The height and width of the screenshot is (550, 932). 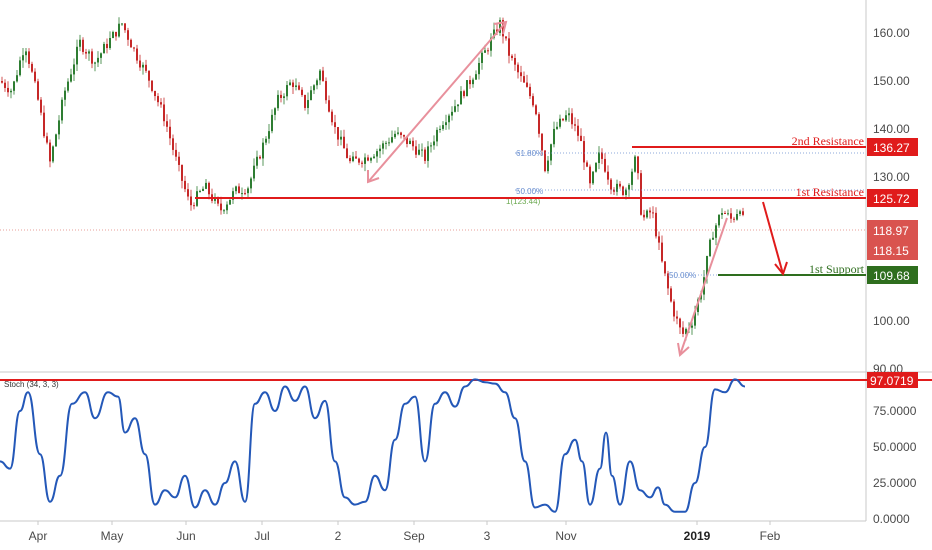 I want to click on fib-label-extension: 1(123.44), so click(x=523, y=201).